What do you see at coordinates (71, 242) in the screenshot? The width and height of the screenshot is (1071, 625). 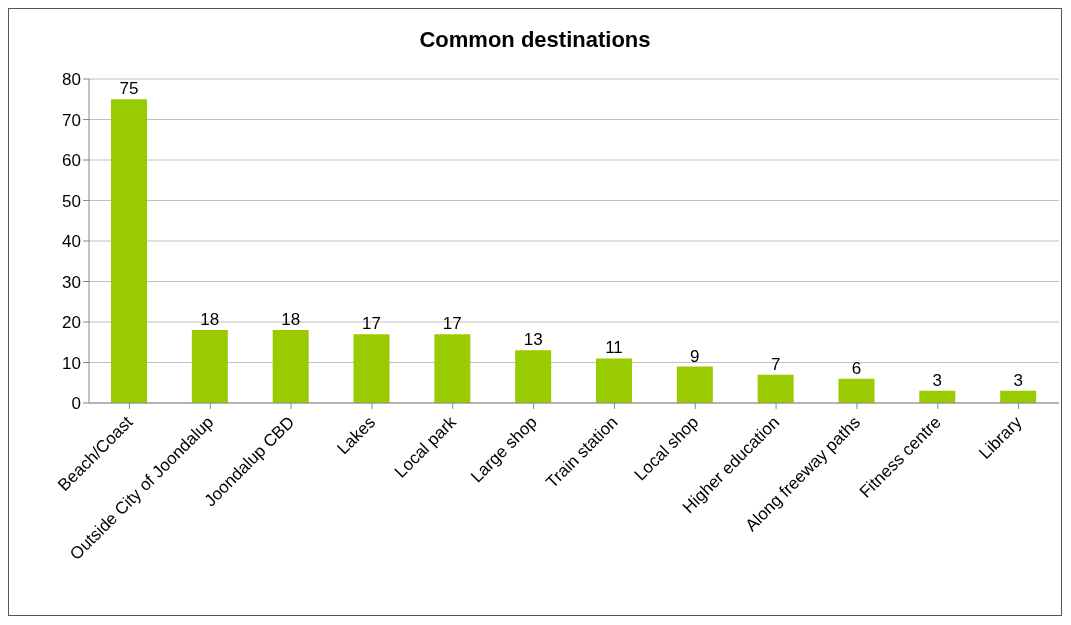 I see `y-tick-label: 40` at bounding box center [71, 242].